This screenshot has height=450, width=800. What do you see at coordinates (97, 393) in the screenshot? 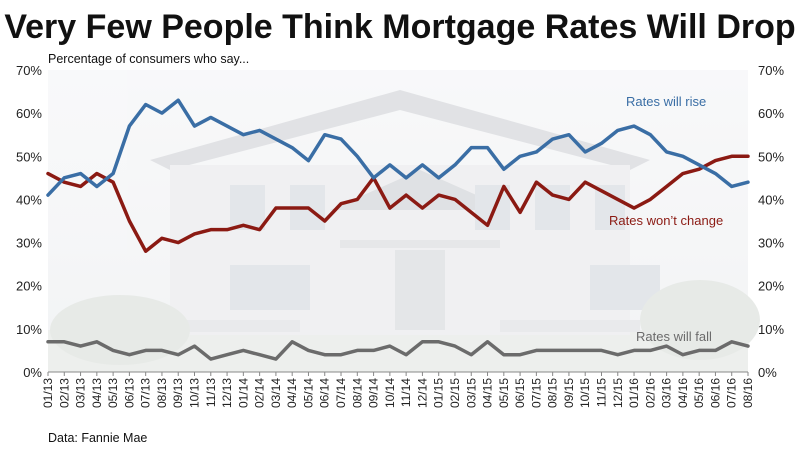
I see `x-tick-label: 04/13` at bounding box center [97, 393].